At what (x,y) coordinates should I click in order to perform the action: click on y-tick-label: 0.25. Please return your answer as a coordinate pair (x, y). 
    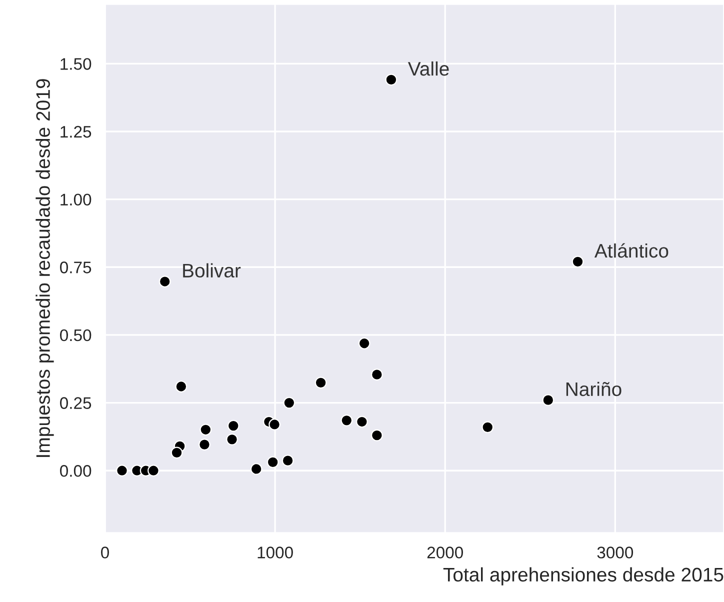
    Looking at the image, I should click on (76, 403).